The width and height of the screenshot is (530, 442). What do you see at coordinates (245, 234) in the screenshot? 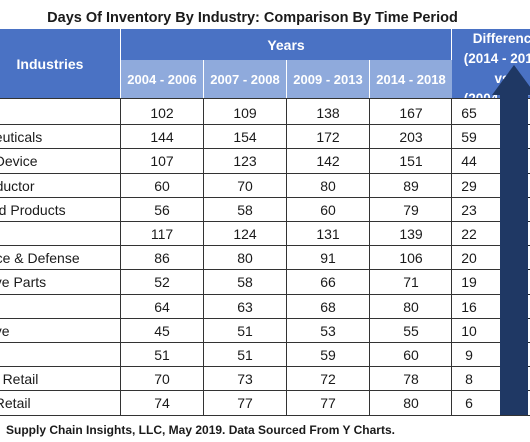
I see `value-cell: 124` at bounding box center [245, 234].